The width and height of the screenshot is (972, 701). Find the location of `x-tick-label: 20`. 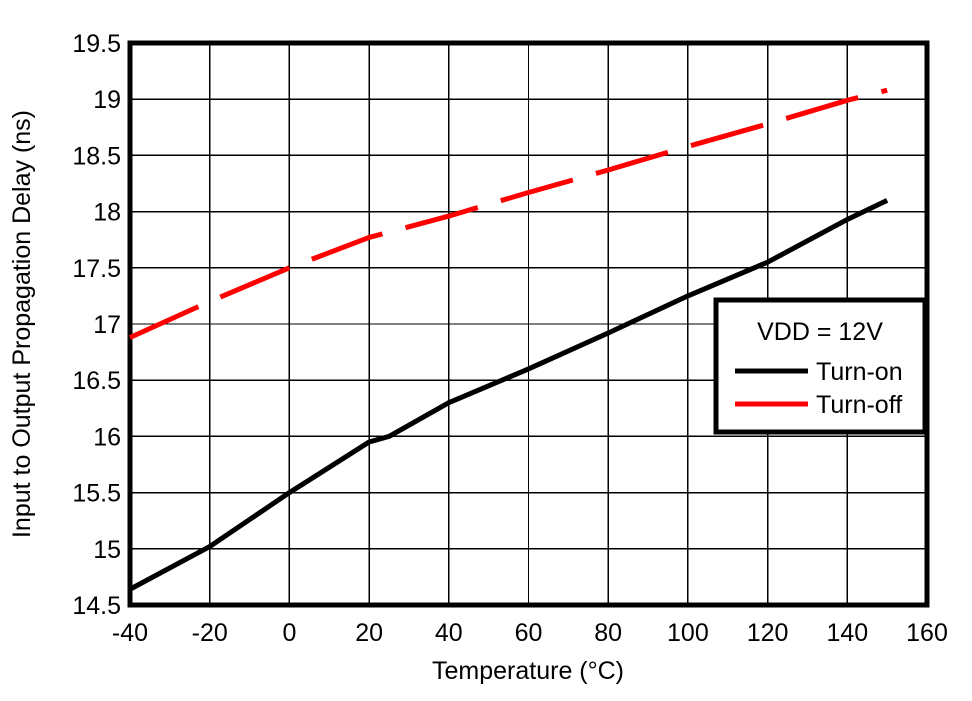

x-tick-label: 20 is located at coordinates (369, 633).